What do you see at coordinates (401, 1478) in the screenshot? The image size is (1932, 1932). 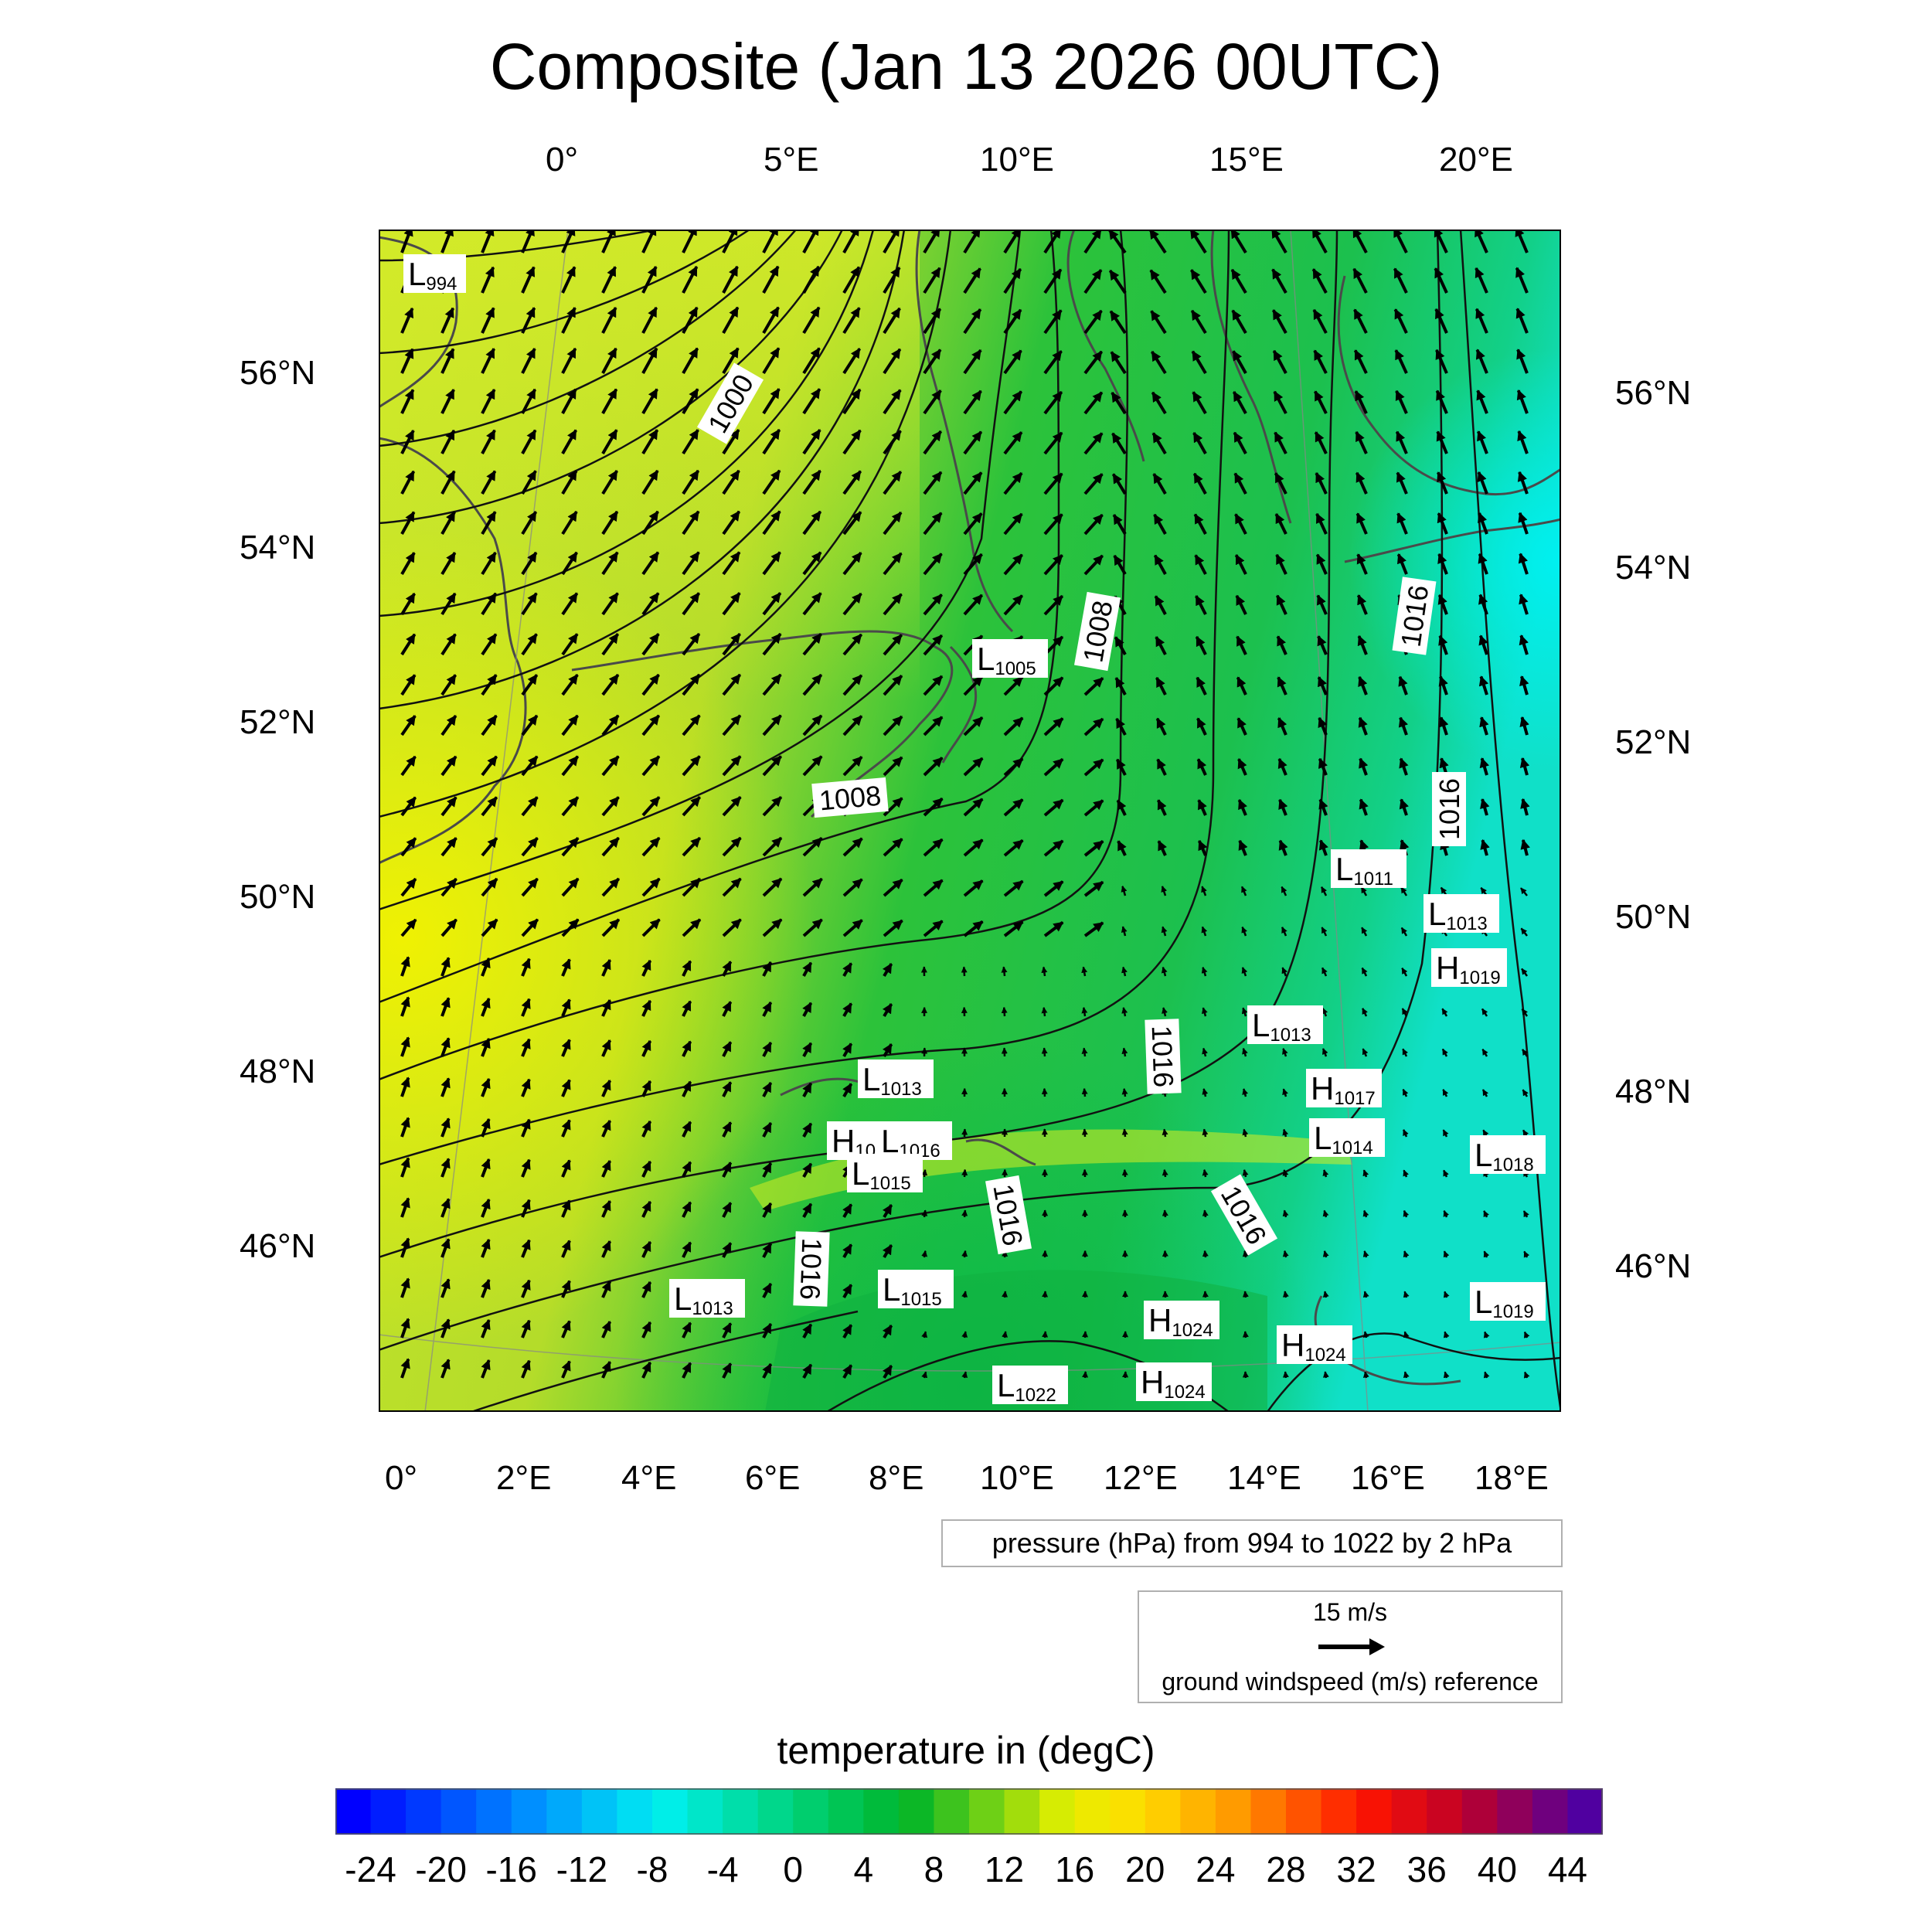 I see `bottom-lon-label-0: 0°` at bounding box center [401, 1478].